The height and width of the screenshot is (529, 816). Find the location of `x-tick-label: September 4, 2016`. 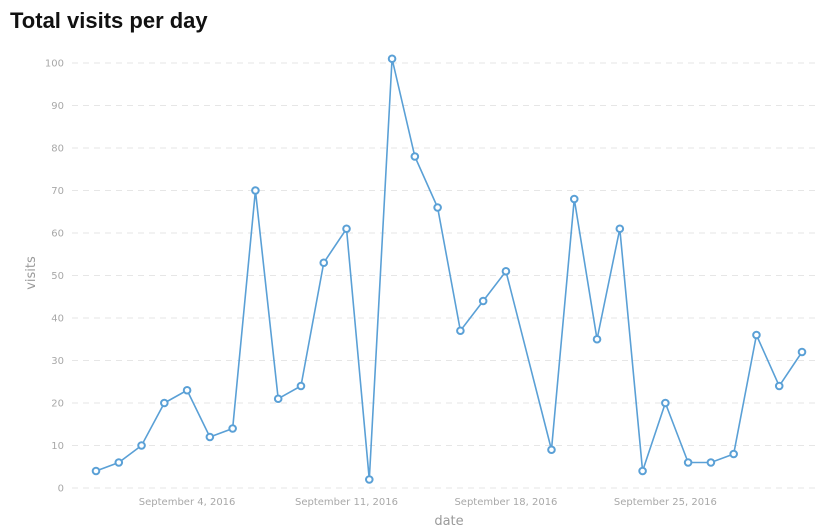

x-tick-label: September 4, 2016 is located at coordinates (187, 502).